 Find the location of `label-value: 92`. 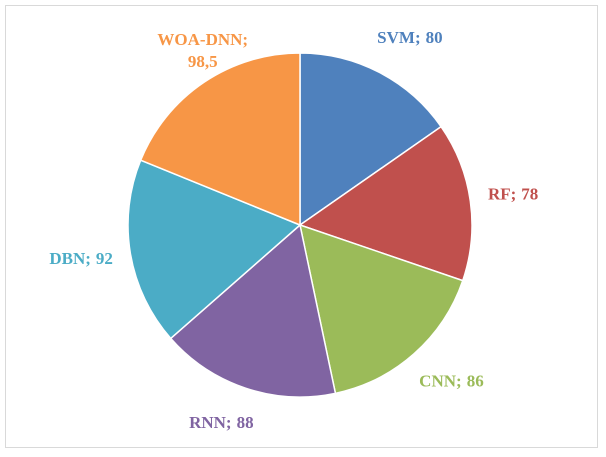

label-value: 92 is located at coordinates (104, 258).